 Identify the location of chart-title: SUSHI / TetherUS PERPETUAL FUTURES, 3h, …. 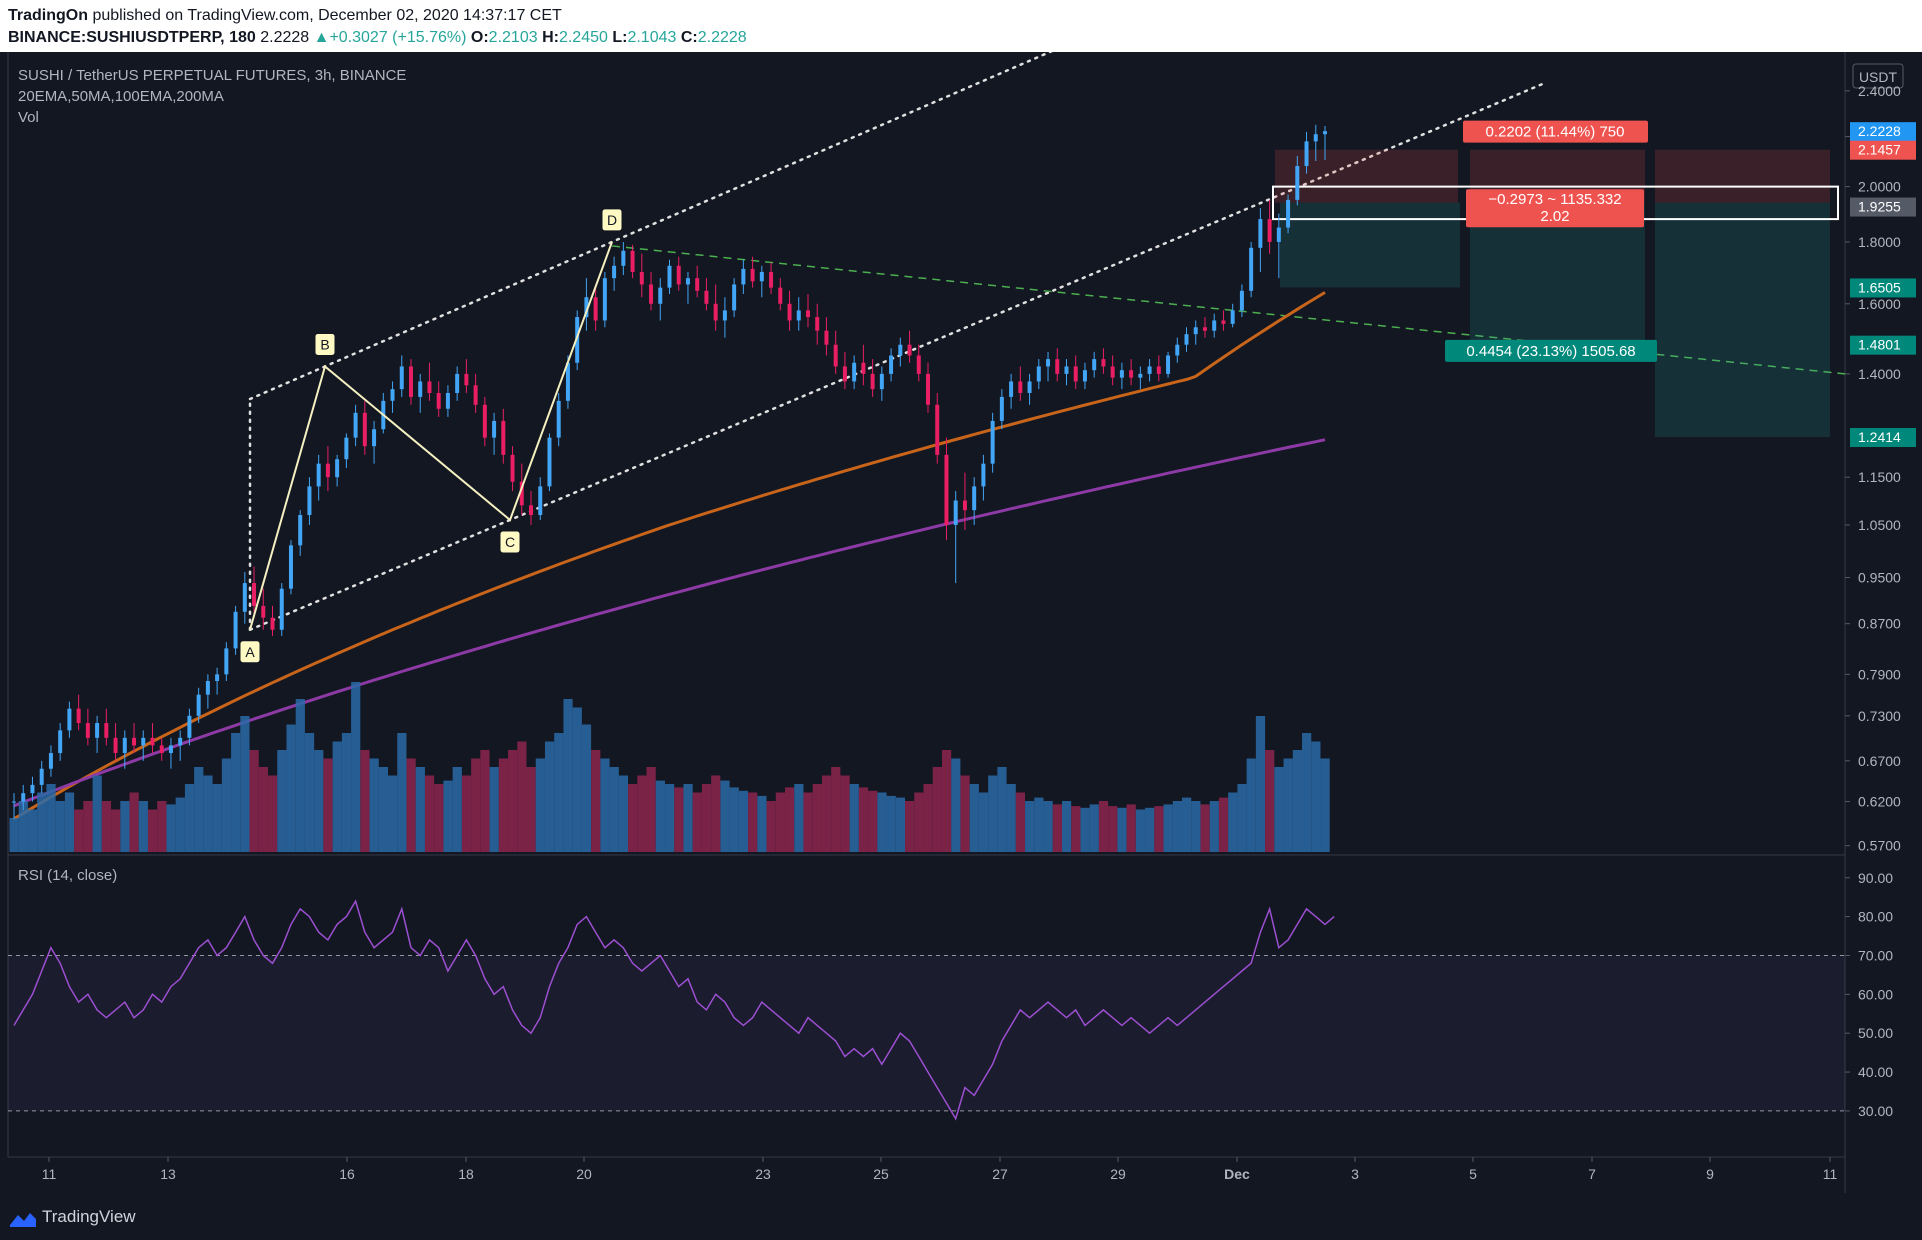
(212, 75).